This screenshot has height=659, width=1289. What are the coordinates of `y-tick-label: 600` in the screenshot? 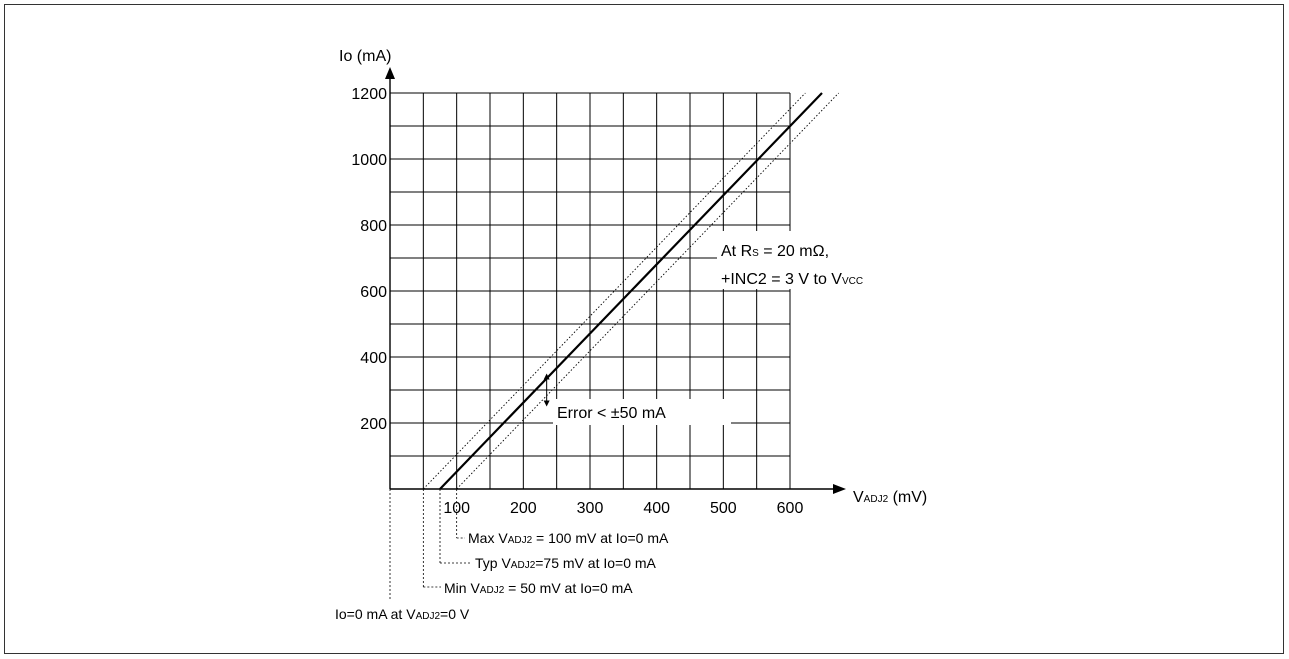 It's located at (373, 292).